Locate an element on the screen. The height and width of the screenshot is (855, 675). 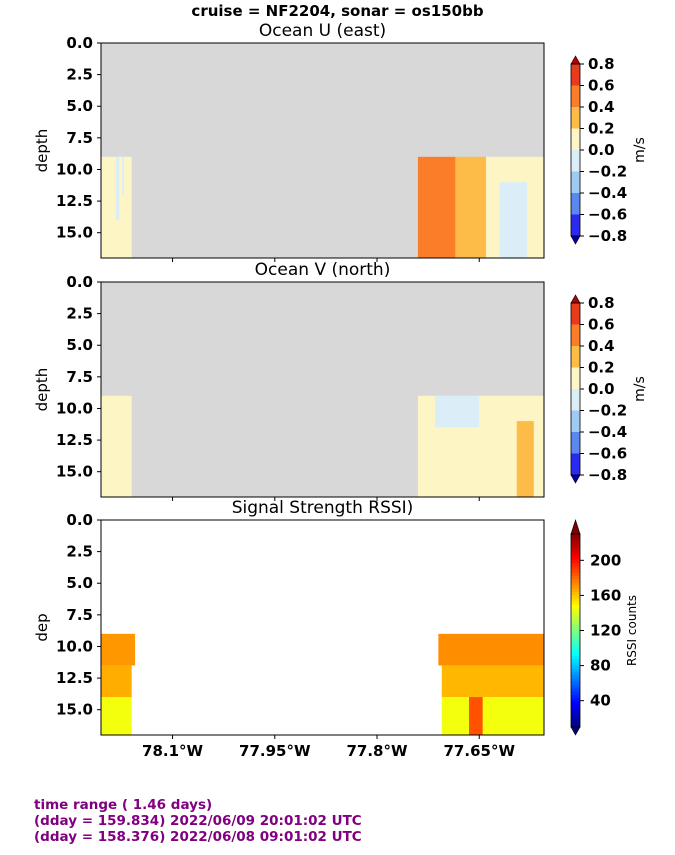
colorbar-tick-label: −0.8 is located at coordinates (607, 475).